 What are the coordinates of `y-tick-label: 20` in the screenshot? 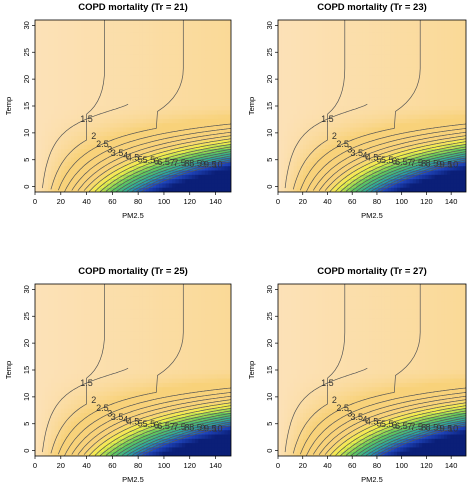 It's located at (269, 79).